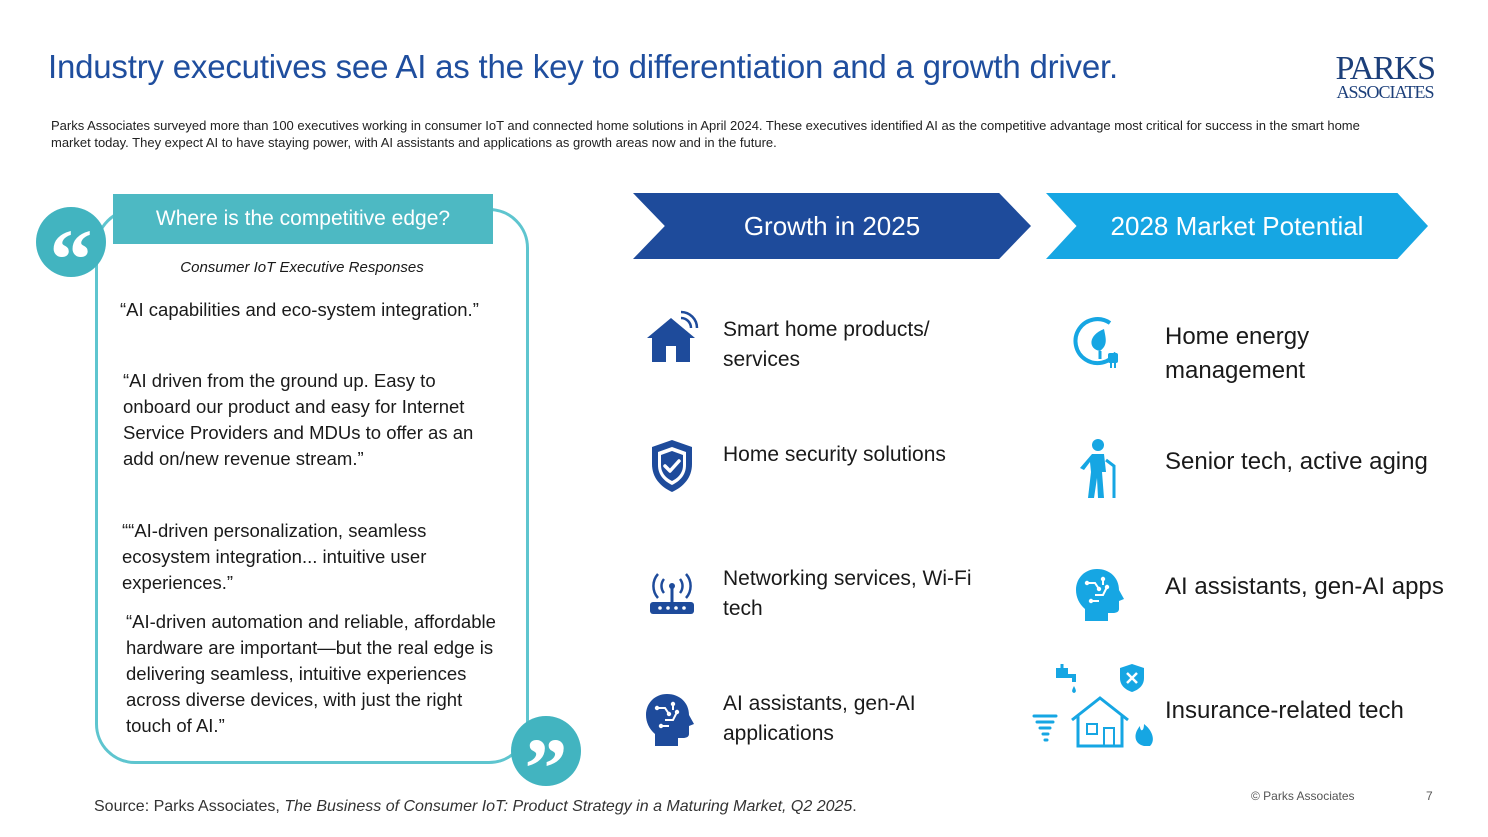 This screenshot has width=1488, height=837. What do you see at coordinates (546, 766) in the screenshot?
I see `close-quote-icon: ”` at bounding box center [546, 766].